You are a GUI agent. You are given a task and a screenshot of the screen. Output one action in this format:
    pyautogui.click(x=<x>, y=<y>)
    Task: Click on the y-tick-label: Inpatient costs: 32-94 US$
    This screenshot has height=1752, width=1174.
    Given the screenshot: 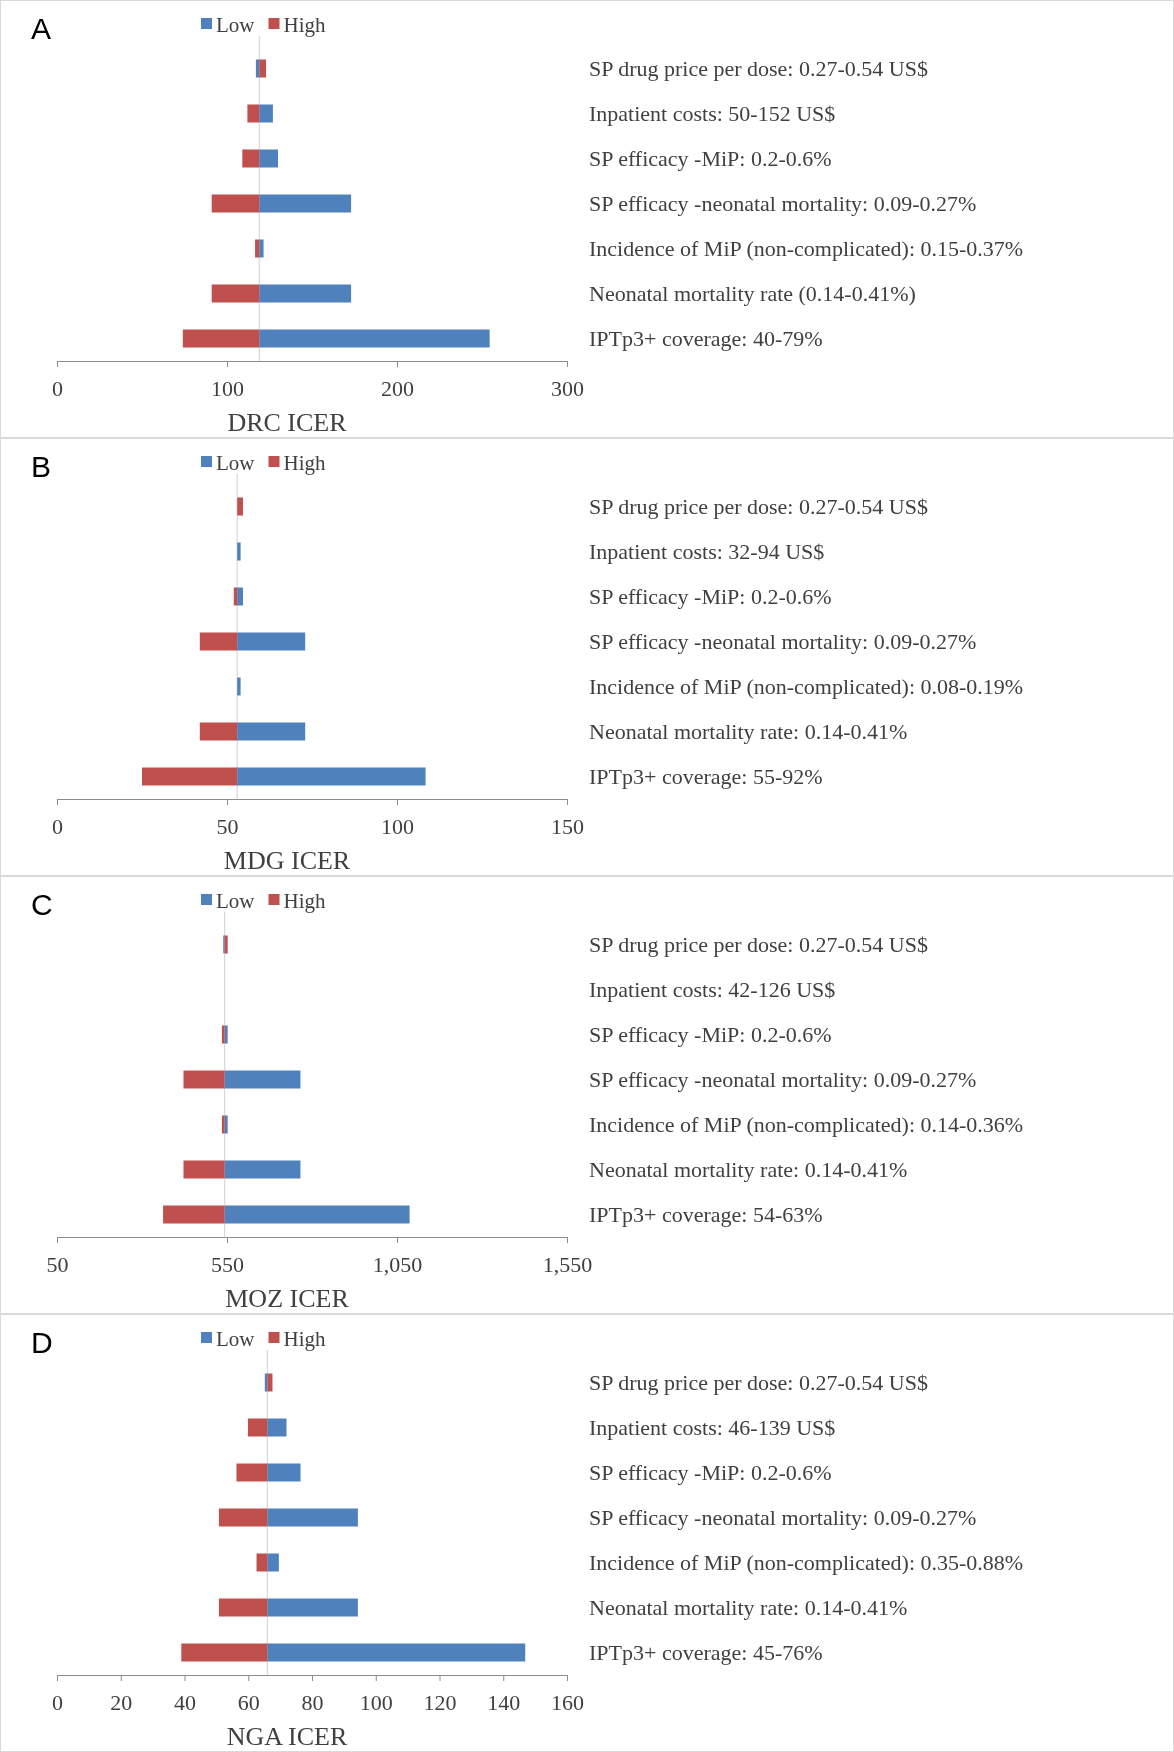 What is the action you would take?
    pyautogui.click(x=707, y=552)
    